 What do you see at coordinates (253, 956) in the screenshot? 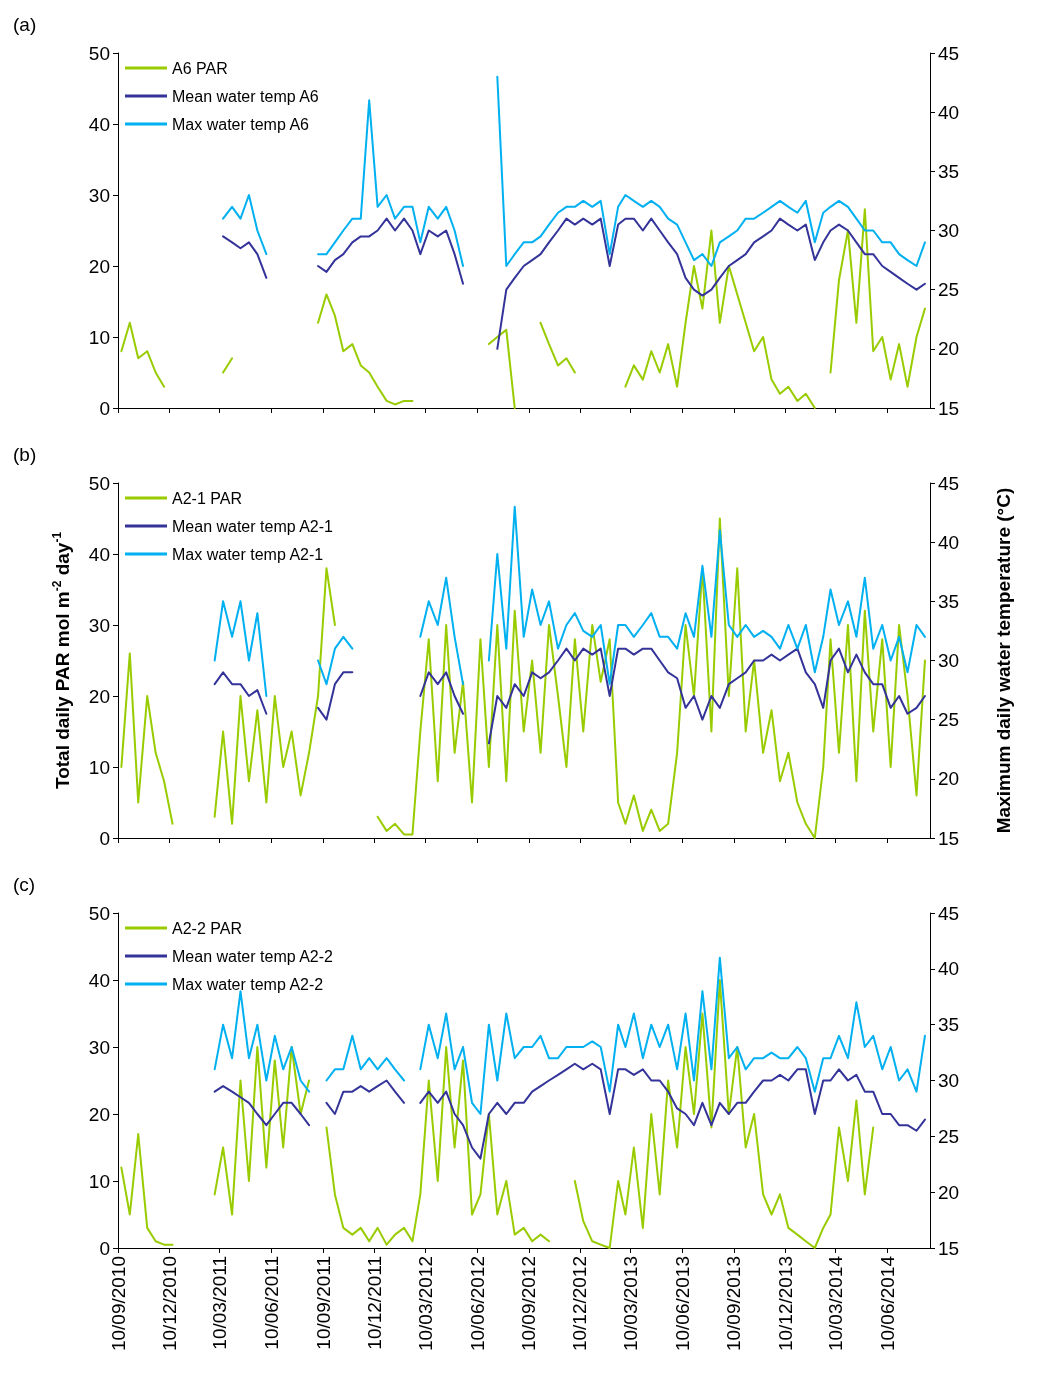
I see `legend-label: Mean water temp A2-2` at bounding box center [253, 956].